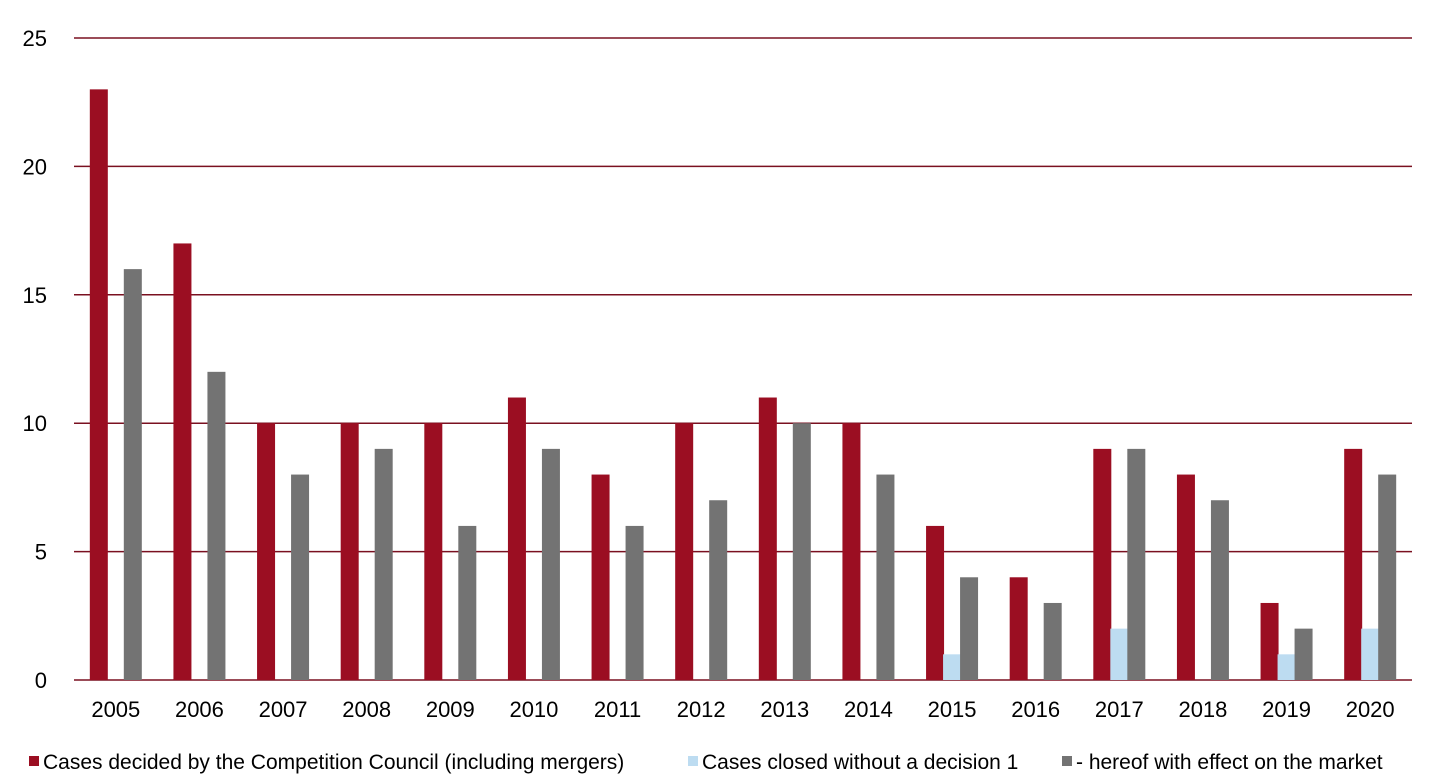 This screenshot has width=1430, height=783. Describe the element at coordinates (860, 762) in the screenshot. I see `legend-label: Cases closed without a decision 1` at that location.